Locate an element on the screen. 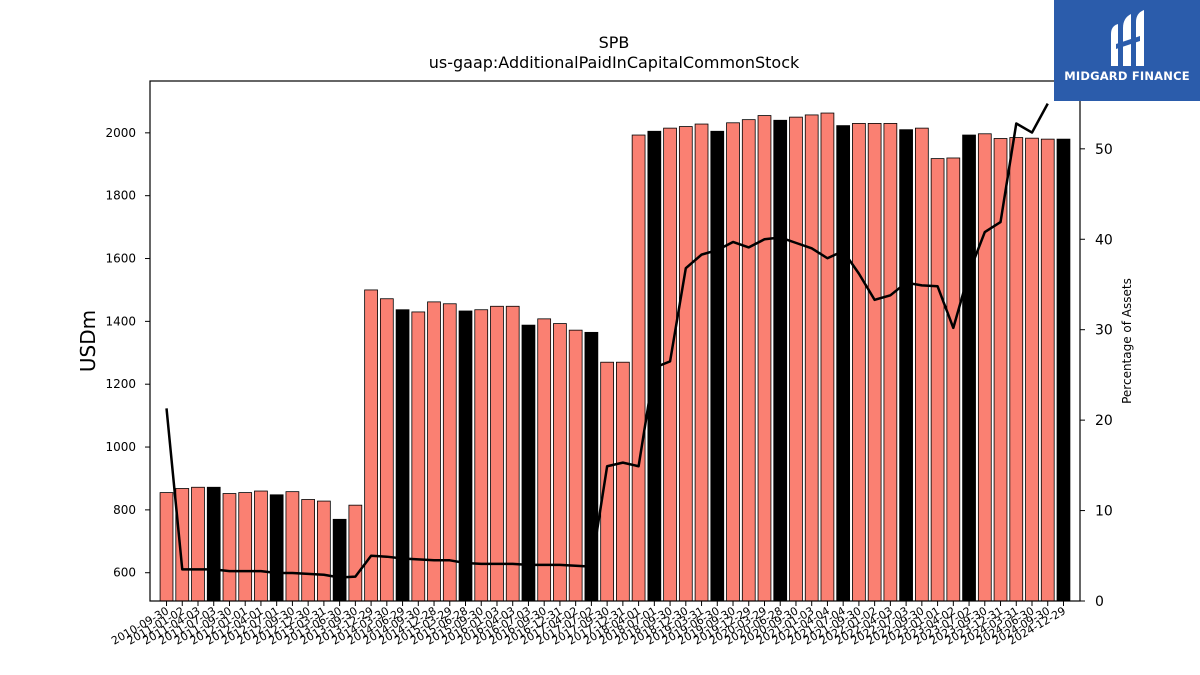 This screenshot has width=1200, height=675. y-tick-label: 1200 is located at coordinates (120, 384).